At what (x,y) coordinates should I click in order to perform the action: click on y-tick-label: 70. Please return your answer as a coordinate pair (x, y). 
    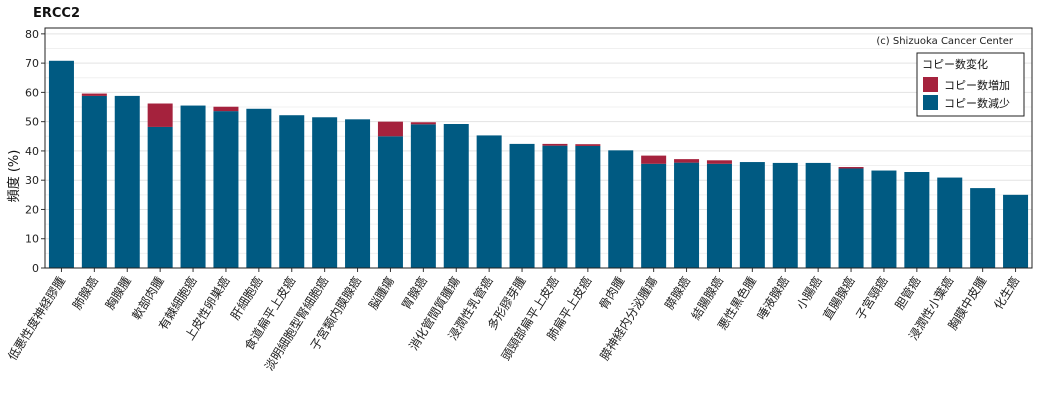
    Looking at the image, I should click on (32, 63).